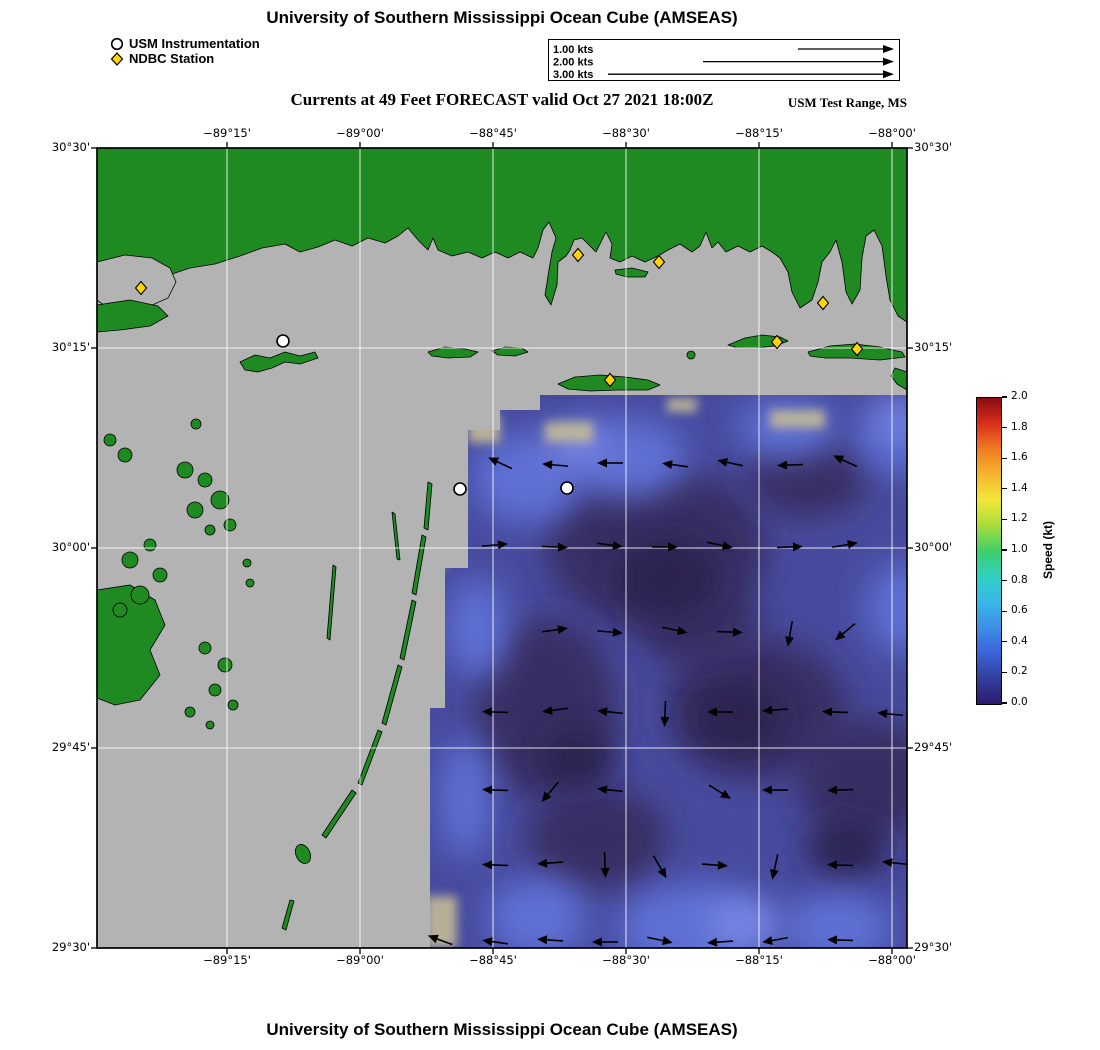 The height and width of the screenshot is (1050, 1100). I want to click on scale-arrow-head, so click(888, 61).